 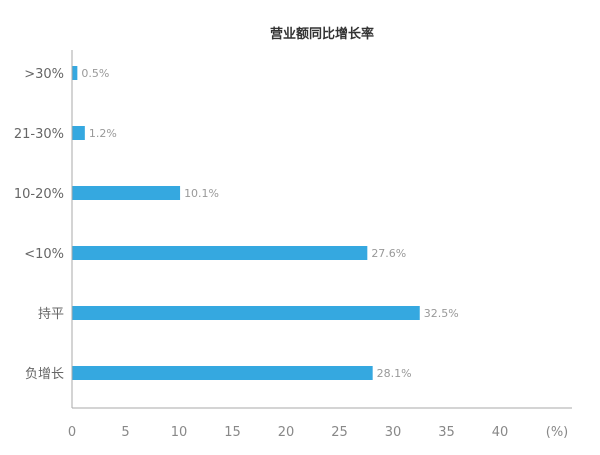 I want to click on x-unit-label: (%), so click(x=557, y=432).